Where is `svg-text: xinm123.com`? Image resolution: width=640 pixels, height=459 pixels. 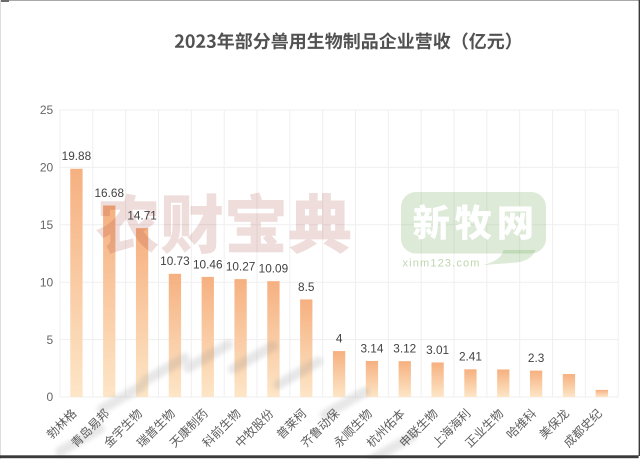 svg-text: xinm123.com is located at coordinates (442, 263).